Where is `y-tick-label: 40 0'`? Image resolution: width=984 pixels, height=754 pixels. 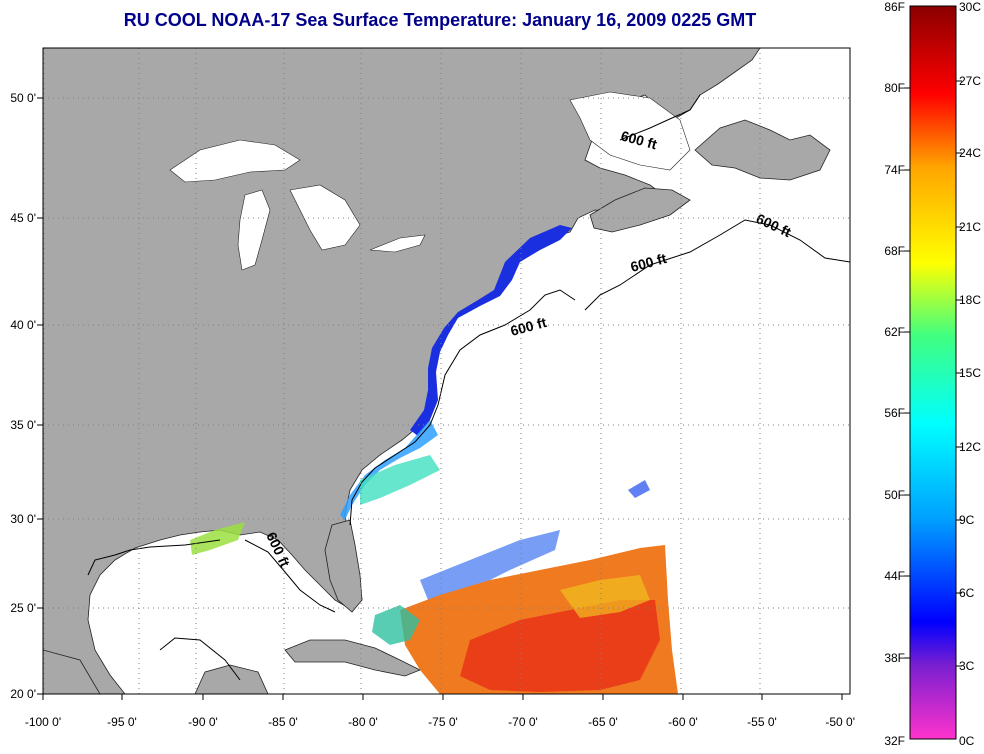
y-tick-label: 40 0' is located at coordinates (23, 325).